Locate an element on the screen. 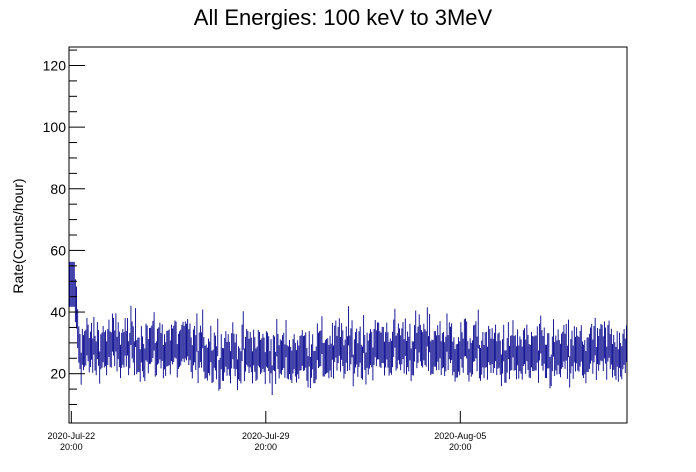  y-axis: 20 40 60 80 100 120 is located at coordinates (64, 227).